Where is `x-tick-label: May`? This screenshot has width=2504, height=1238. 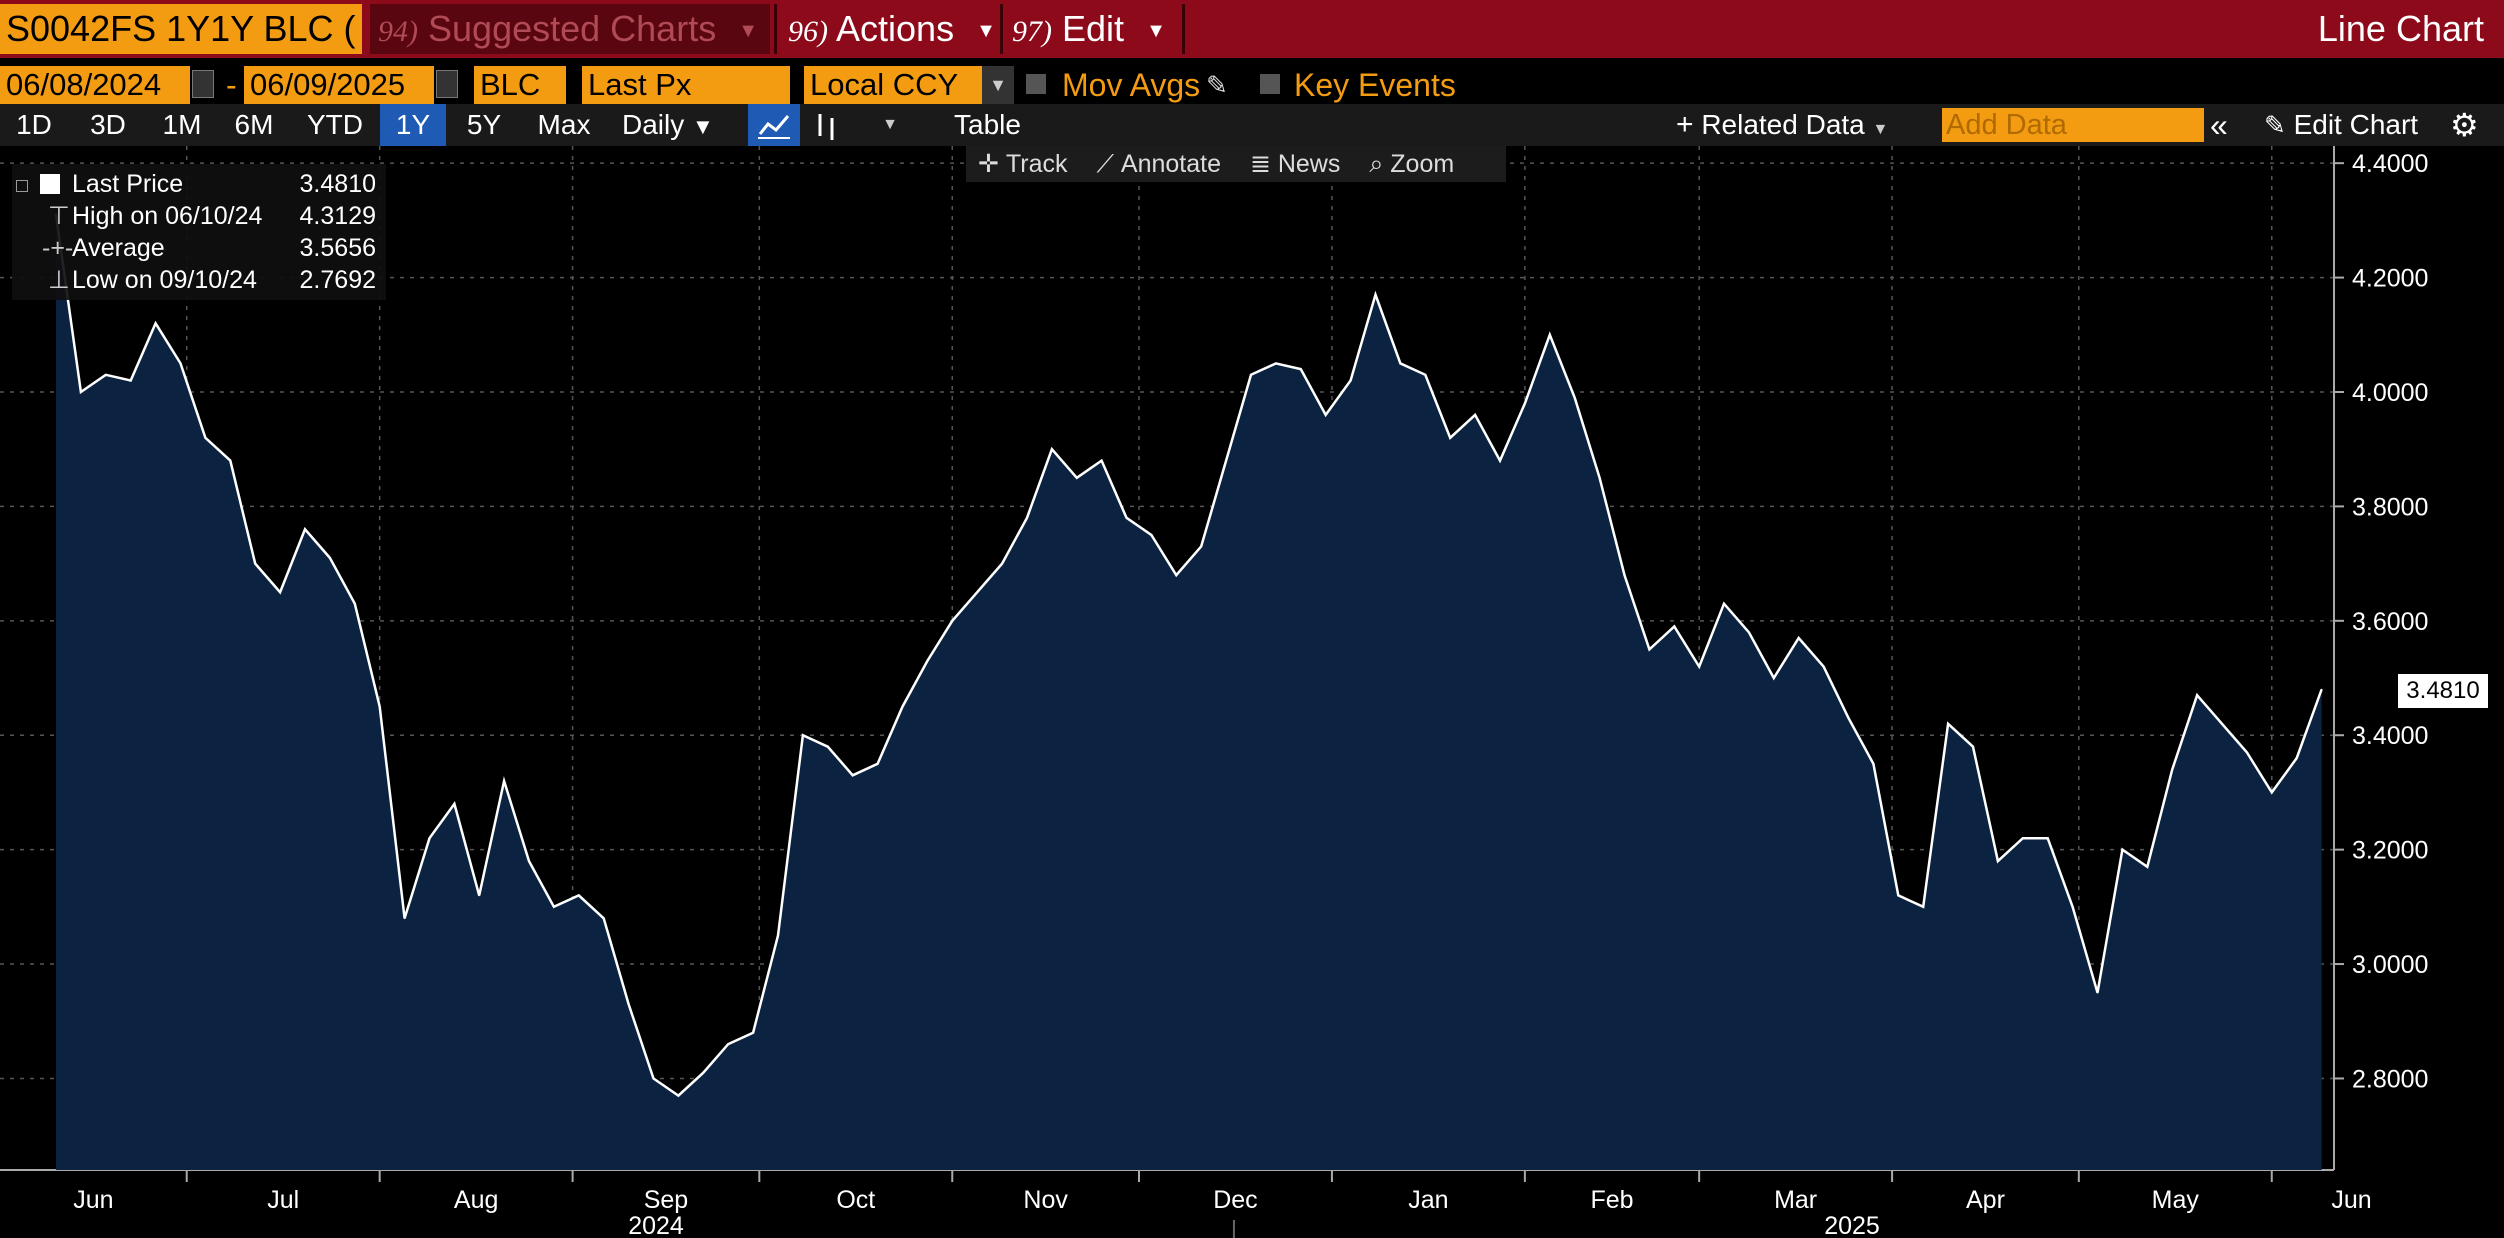
x-tick-label: May is located at coordinates (2176, 1200).